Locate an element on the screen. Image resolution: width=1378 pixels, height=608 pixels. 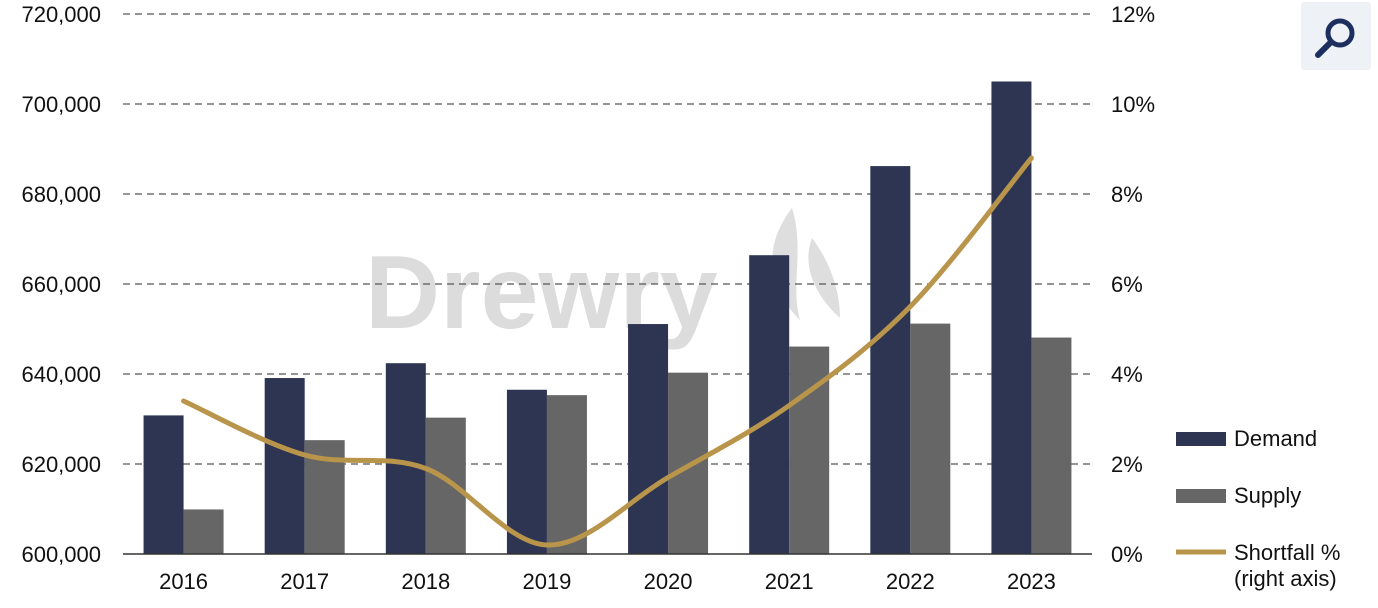
bar-demand-2016 is located at coordinates (163, 484).